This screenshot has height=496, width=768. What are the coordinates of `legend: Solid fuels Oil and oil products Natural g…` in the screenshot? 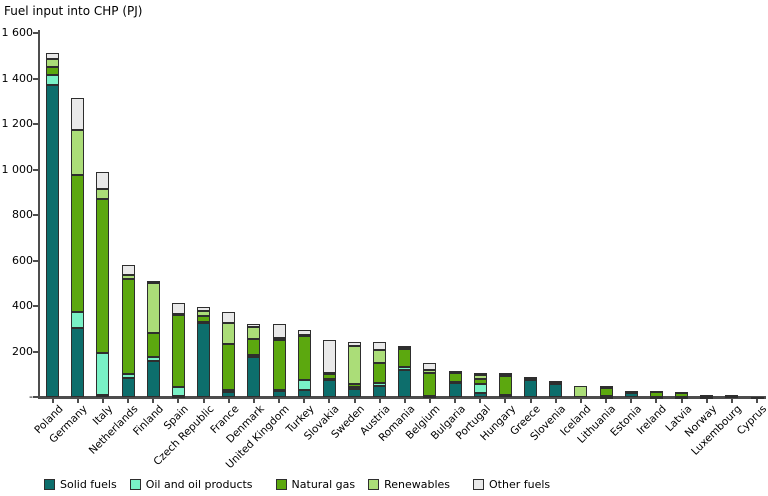 It's located at (303, 484).